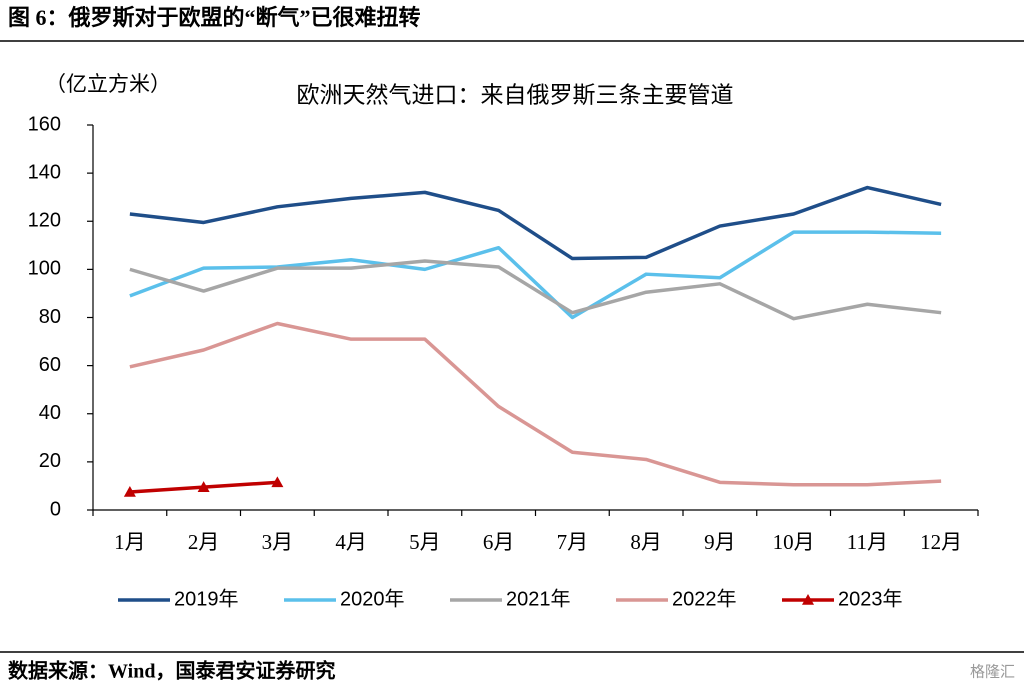 This screenshot has height=689, width=1024. I want to click on x-tick-label: 12月, so click(941, 542).